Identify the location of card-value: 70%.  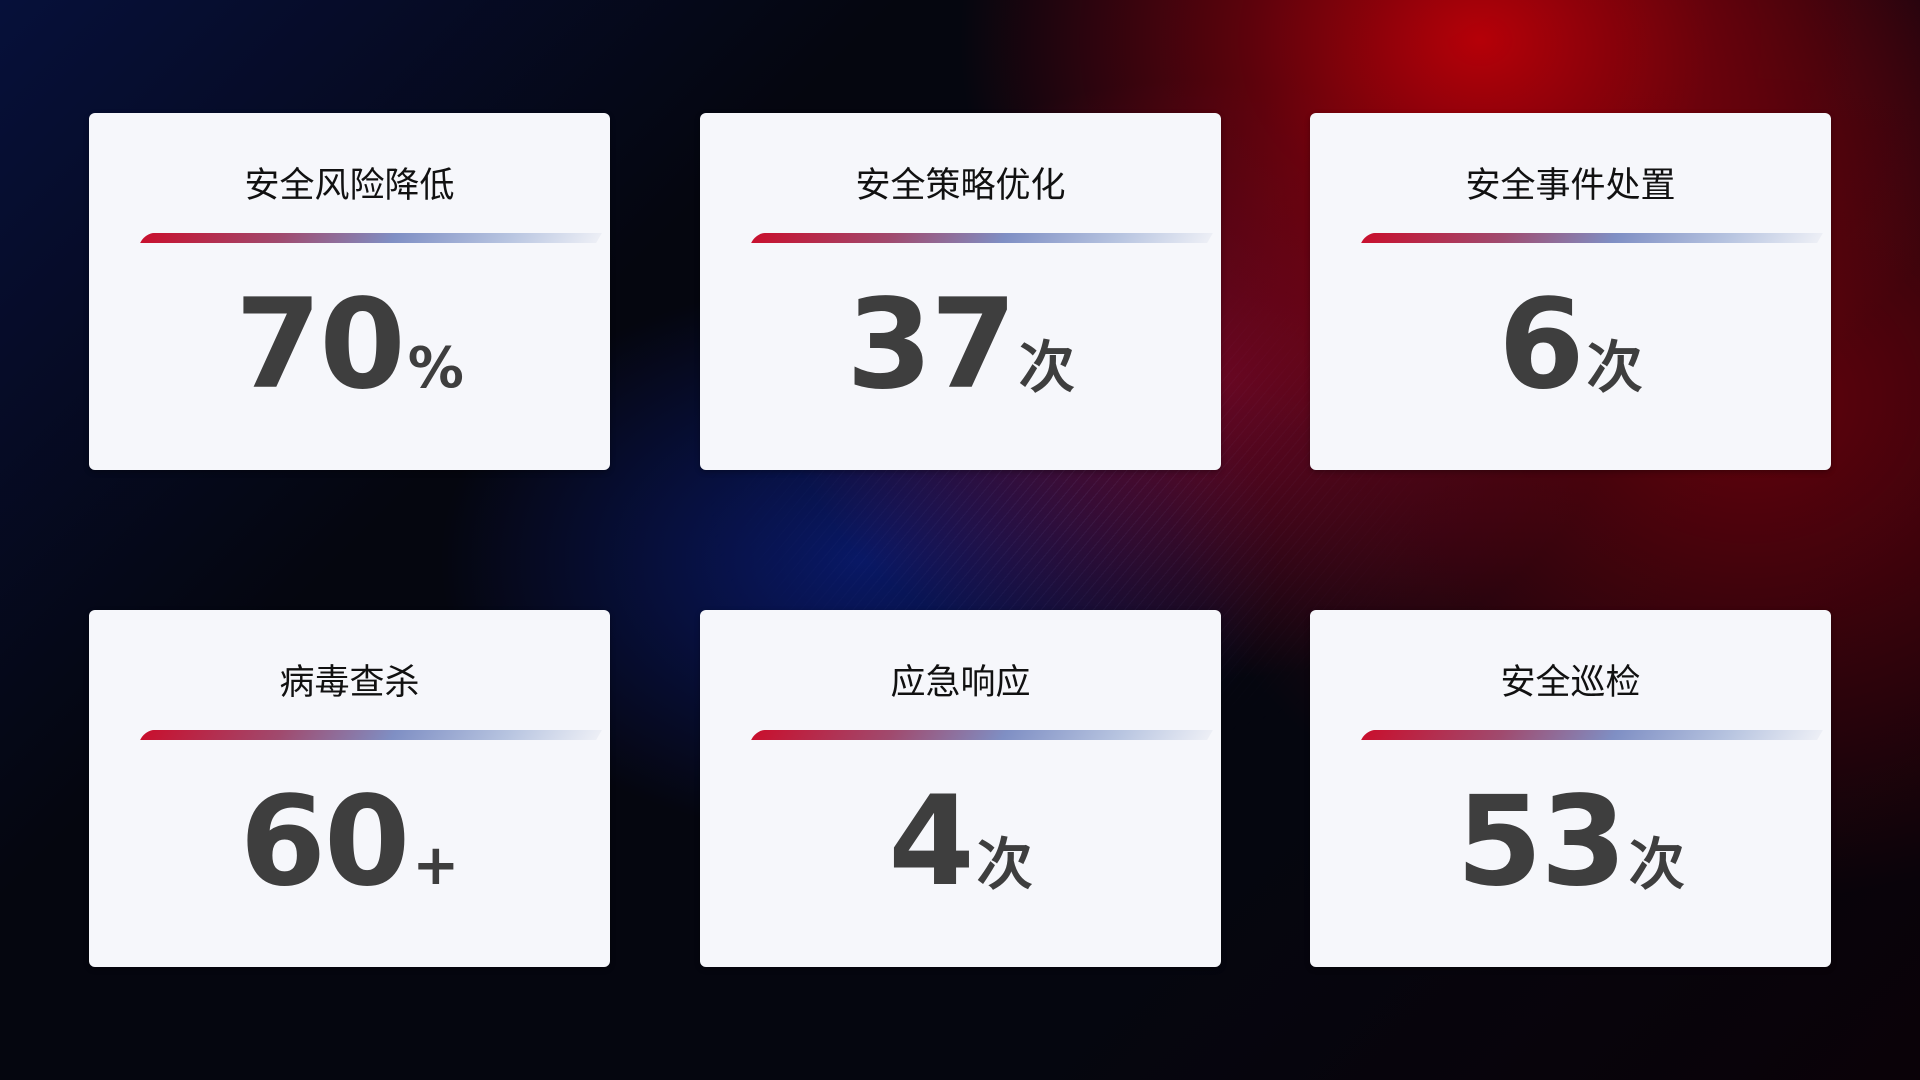
(349, 345).